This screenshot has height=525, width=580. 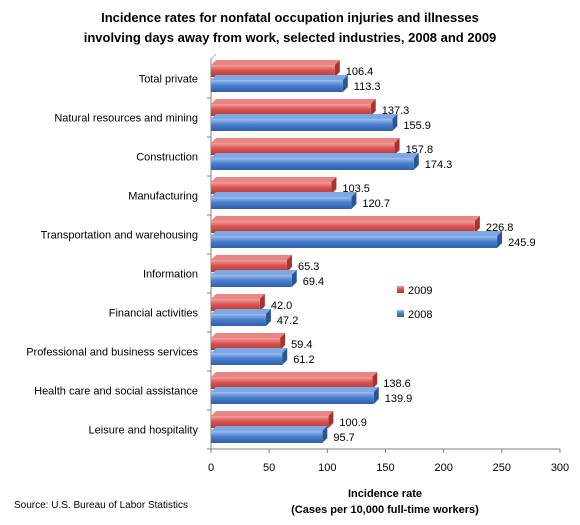 I want to click on category-label: Health care and social assistance, so click(x=116, y=392).